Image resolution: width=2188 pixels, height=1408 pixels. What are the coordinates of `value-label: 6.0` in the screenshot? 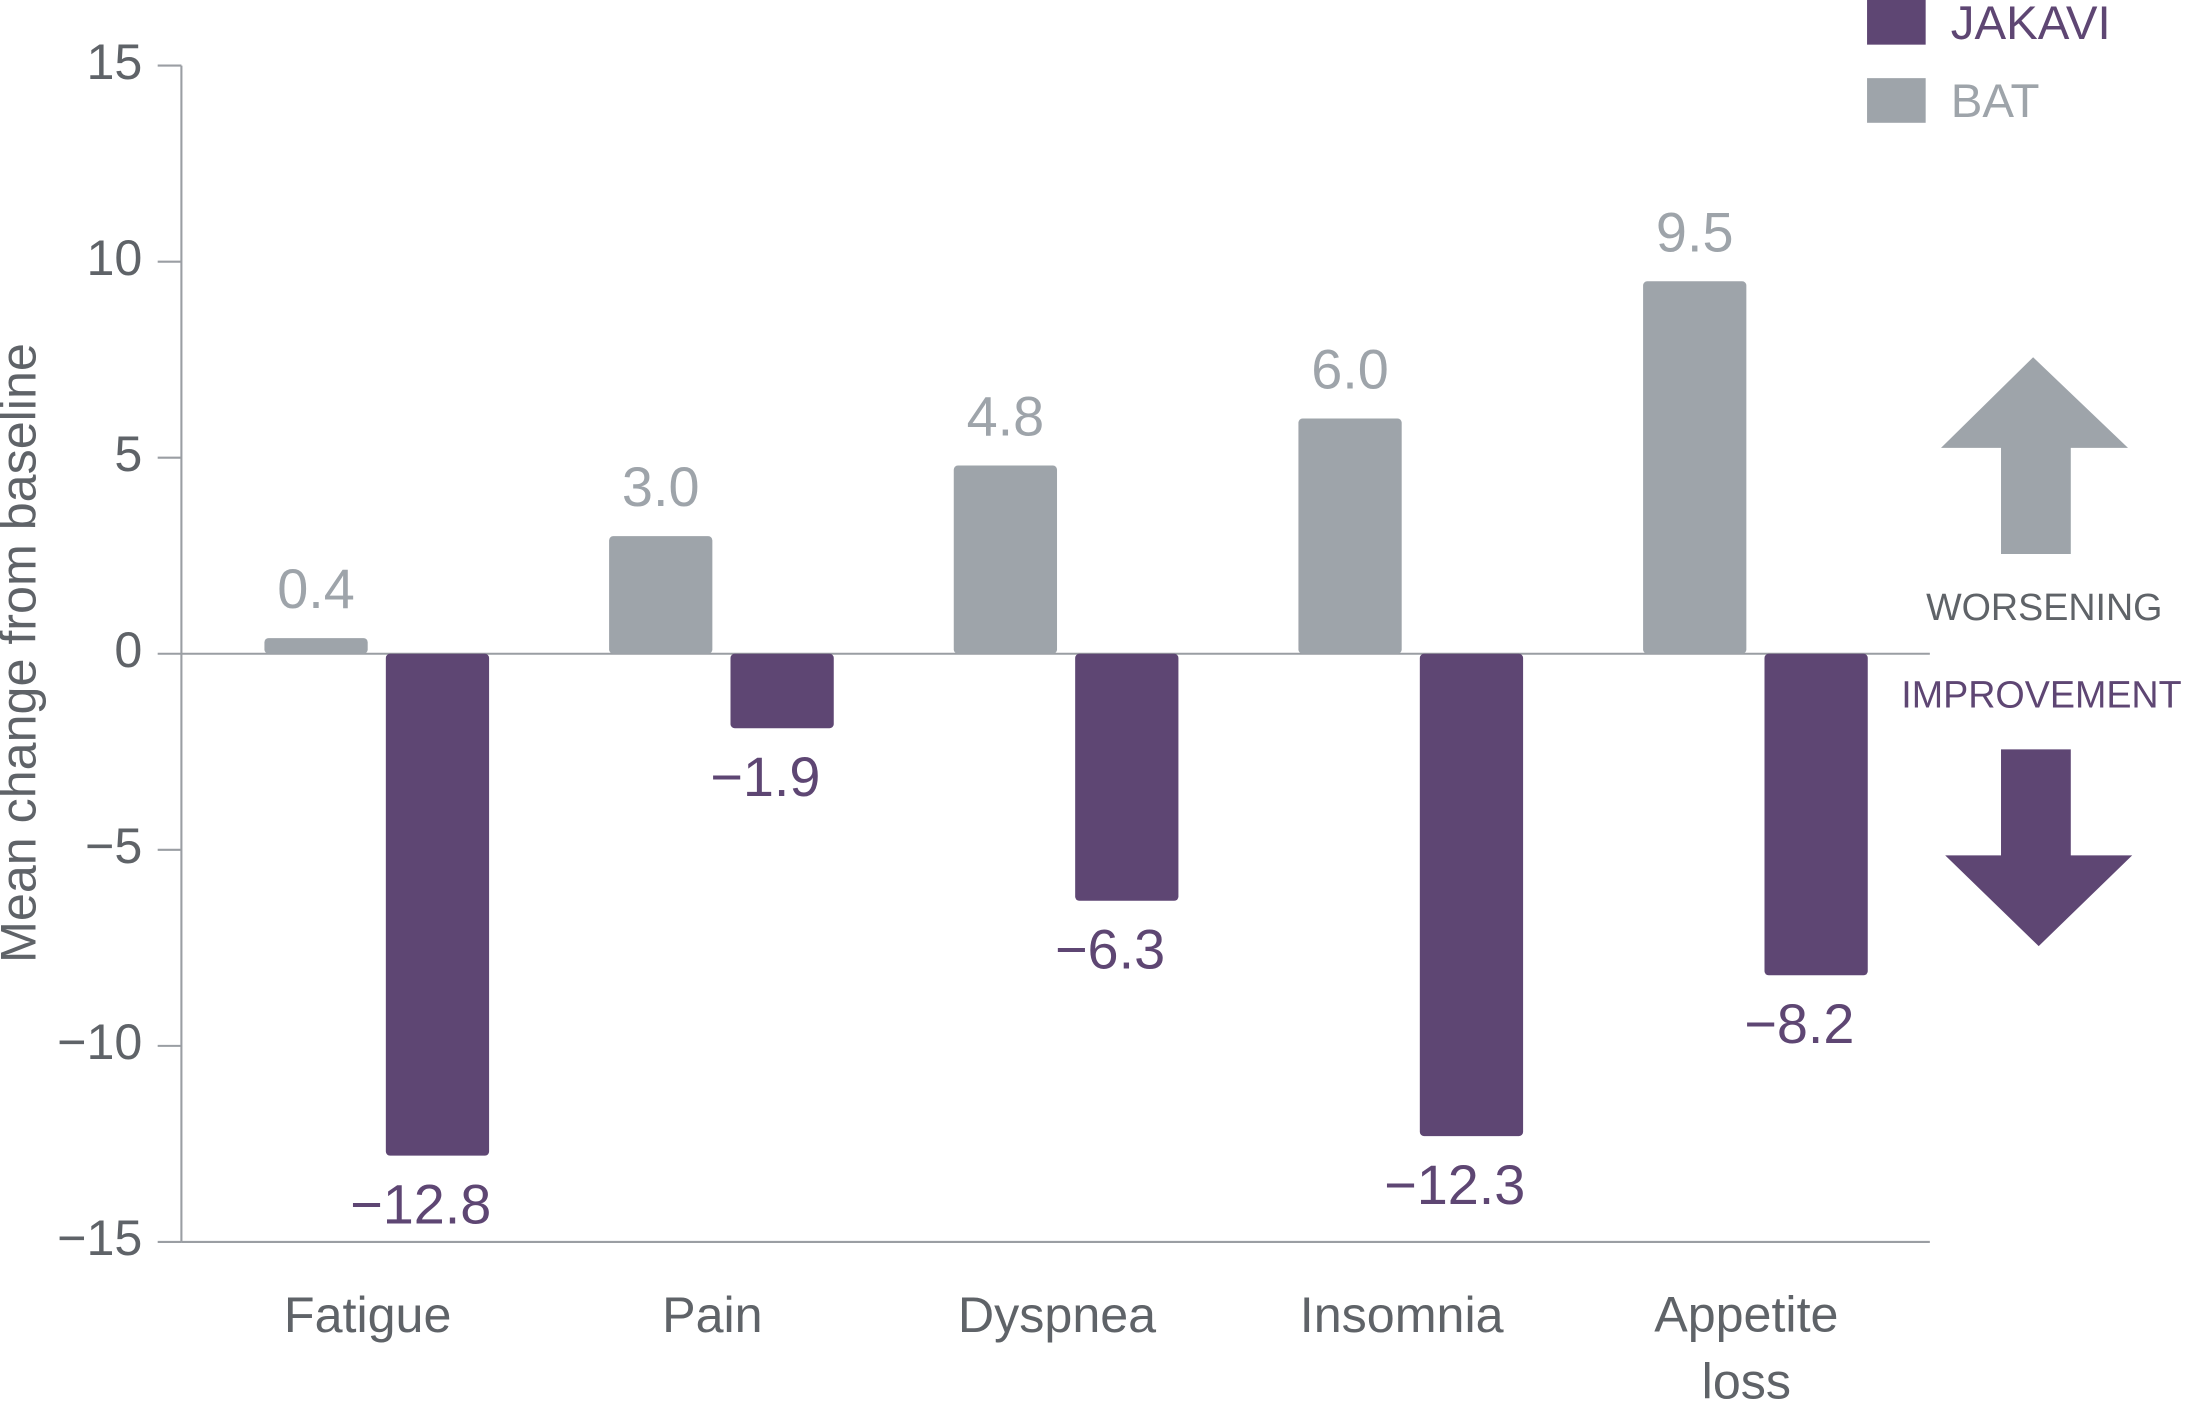 It's located at (1350, 369).